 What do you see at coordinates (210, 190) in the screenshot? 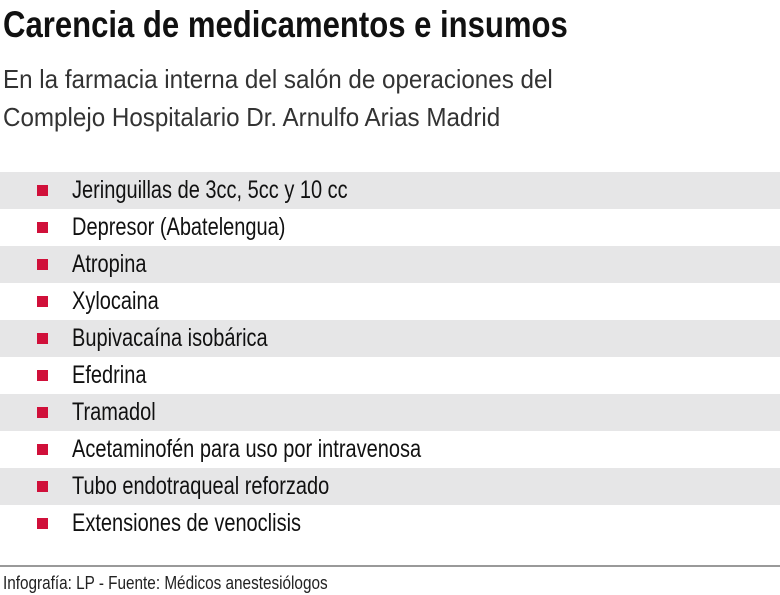
I see `item-text: Jeringuillas de 3cc, 5cc y 10 cc` at bounding box center [210, 190].